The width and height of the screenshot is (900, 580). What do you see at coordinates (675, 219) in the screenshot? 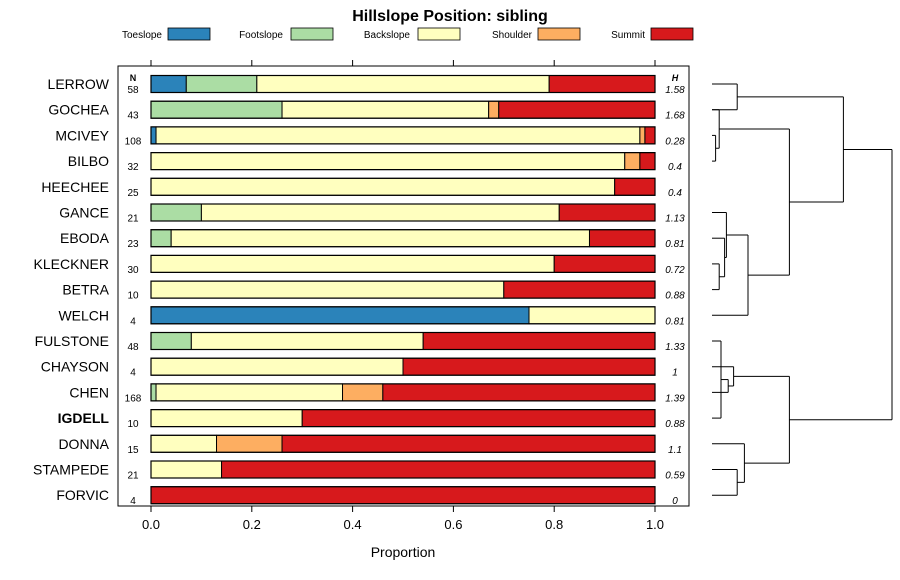
I see `h-value: 1.13` at bounding box center [675, 219].